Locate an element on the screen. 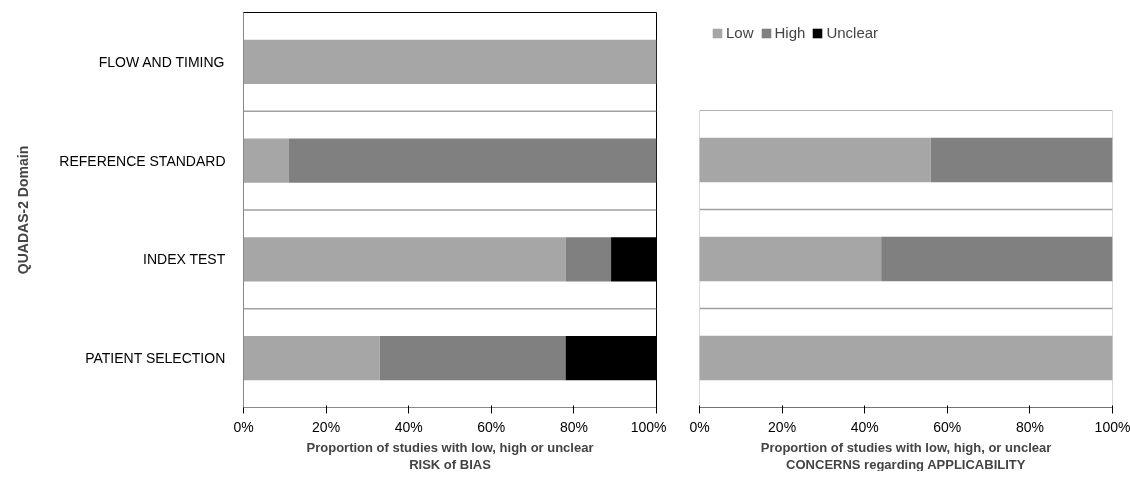 This screenshot has width=1130, height=499. x-axis-title: Proportion of studies with low, high, or unclear CONCERNS regarding APPLICABILITY is located at coordinates (906, 455).